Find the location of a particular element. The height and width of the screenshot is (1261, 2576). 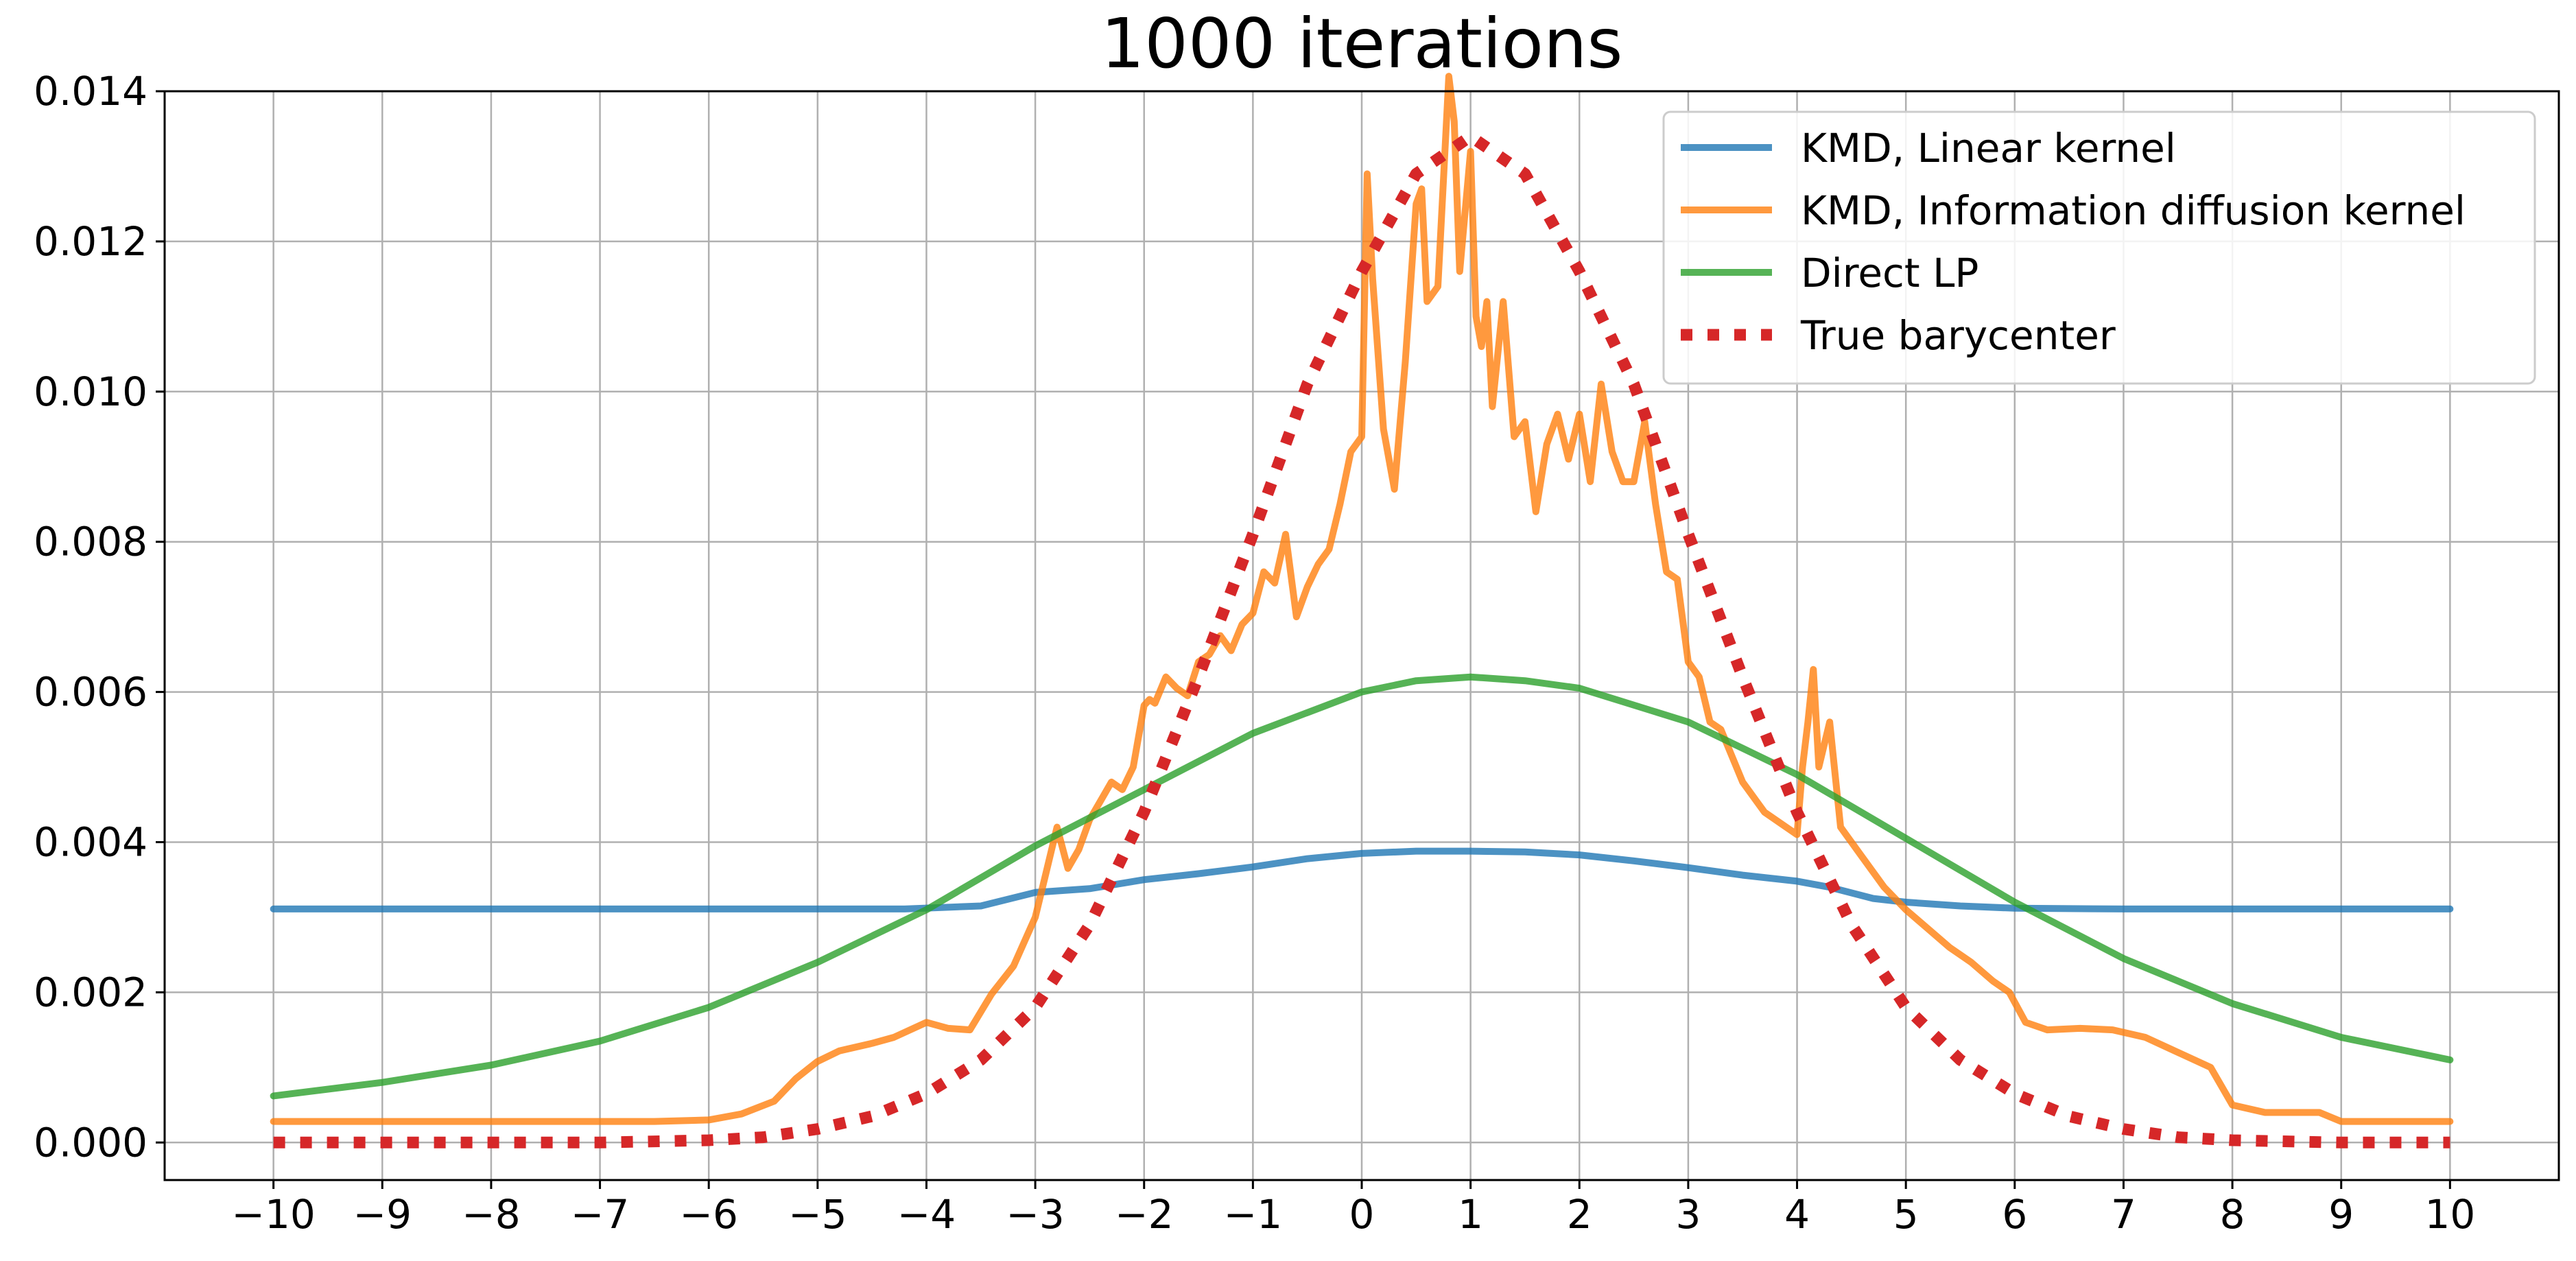

x-tick-label: 10 is located at coordinates (2449, 1214).